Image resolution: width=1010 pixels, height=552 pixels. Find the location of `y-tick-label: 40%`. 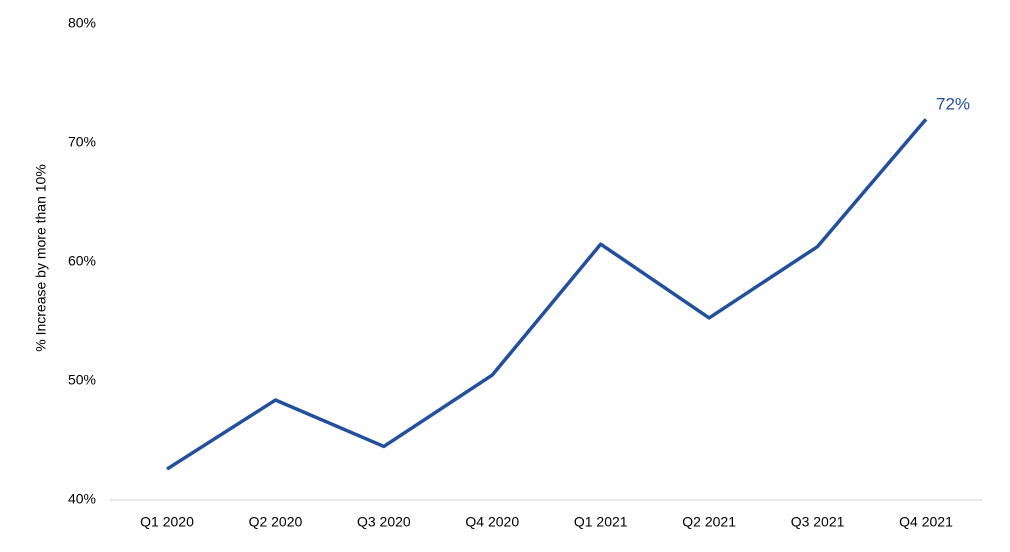

y-tick-label: 40% is located at coordinates (82, 499).